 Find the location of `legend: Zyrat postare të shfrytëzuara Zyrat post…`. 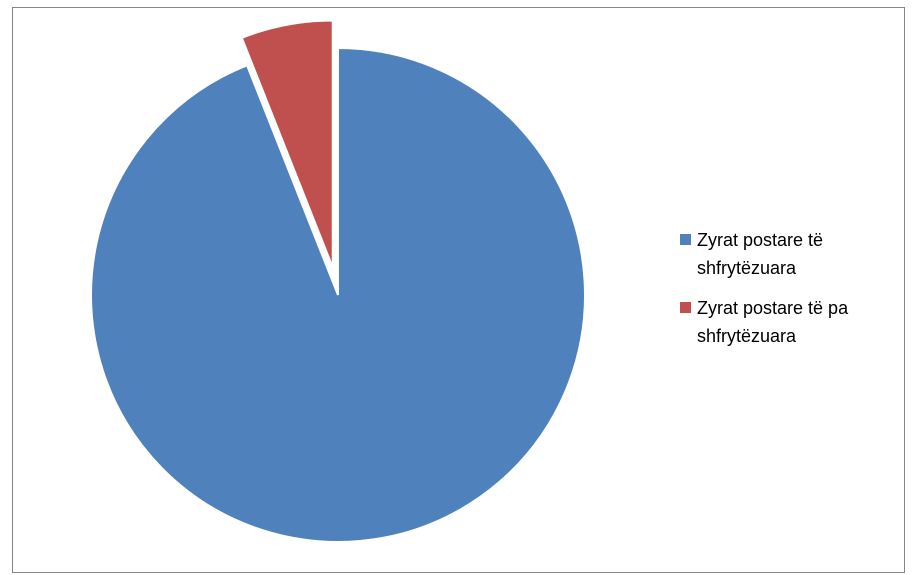

legend: Zyrat postare të shfrytëzuara Zyrat post… is located at coordinates (792, 294).